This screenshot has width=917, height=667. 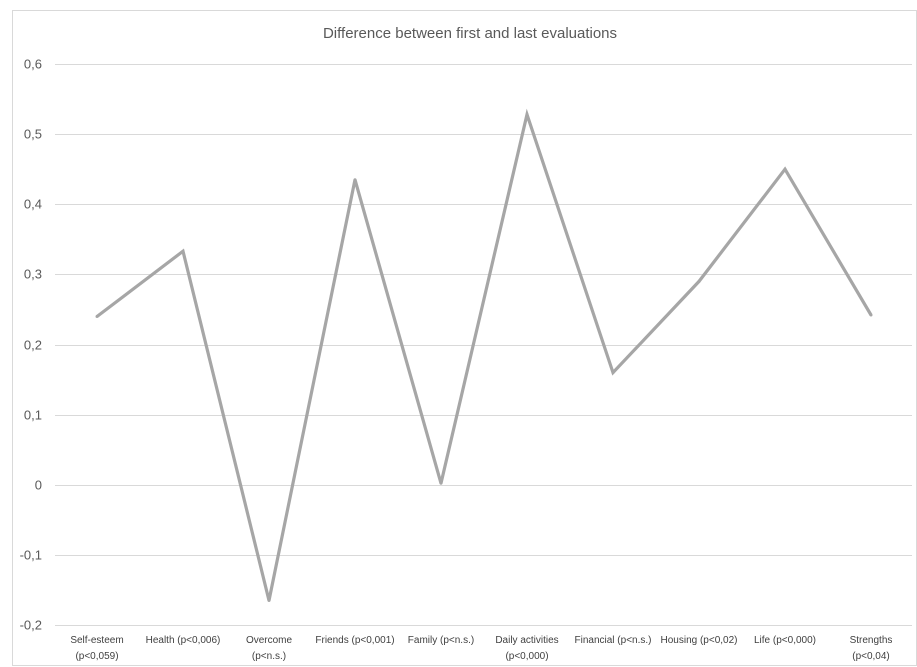 What do you see at coordinates (785, 640) in the screenshot?
I see `x-category-label: Life (p<0,000)` at bounding box center [785, 640].